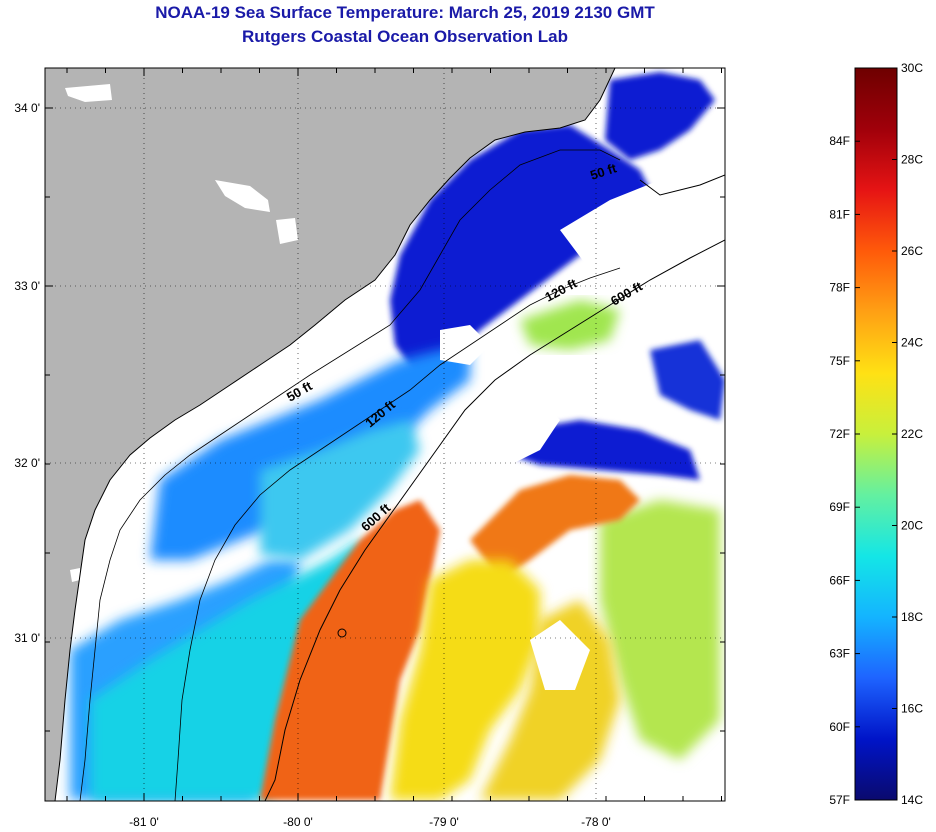  I want to click on lat-label-34: 34 0', so click(27, 108).